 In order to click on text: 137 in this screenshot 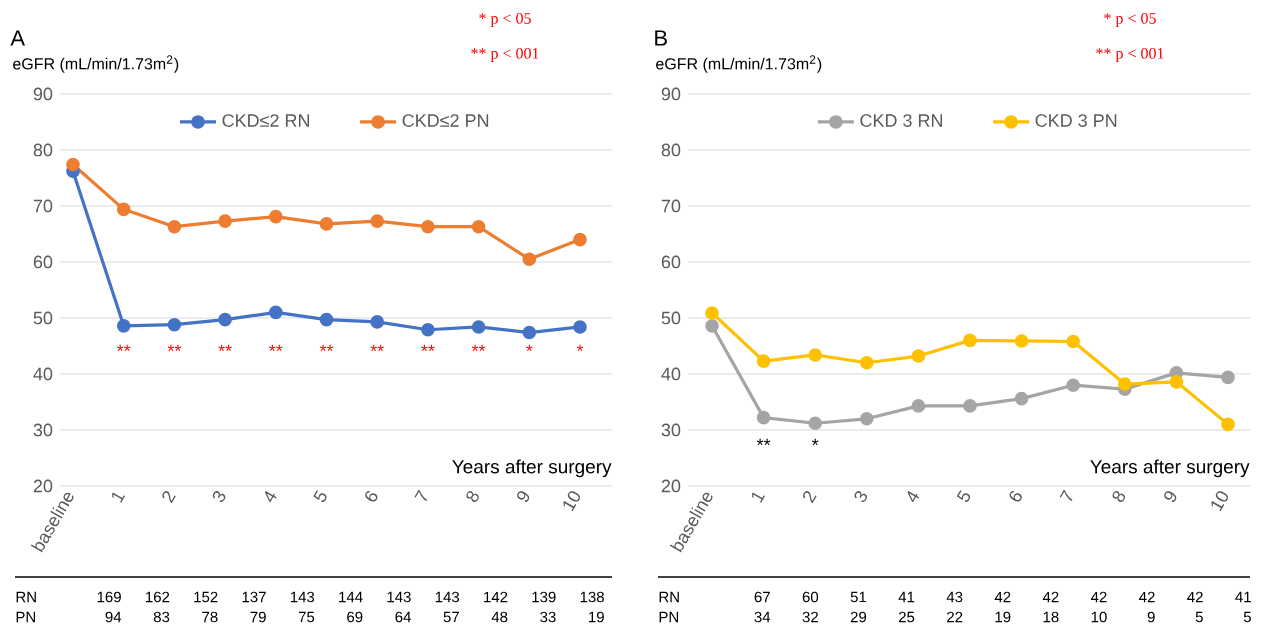, I will do `click(254, 597)`.